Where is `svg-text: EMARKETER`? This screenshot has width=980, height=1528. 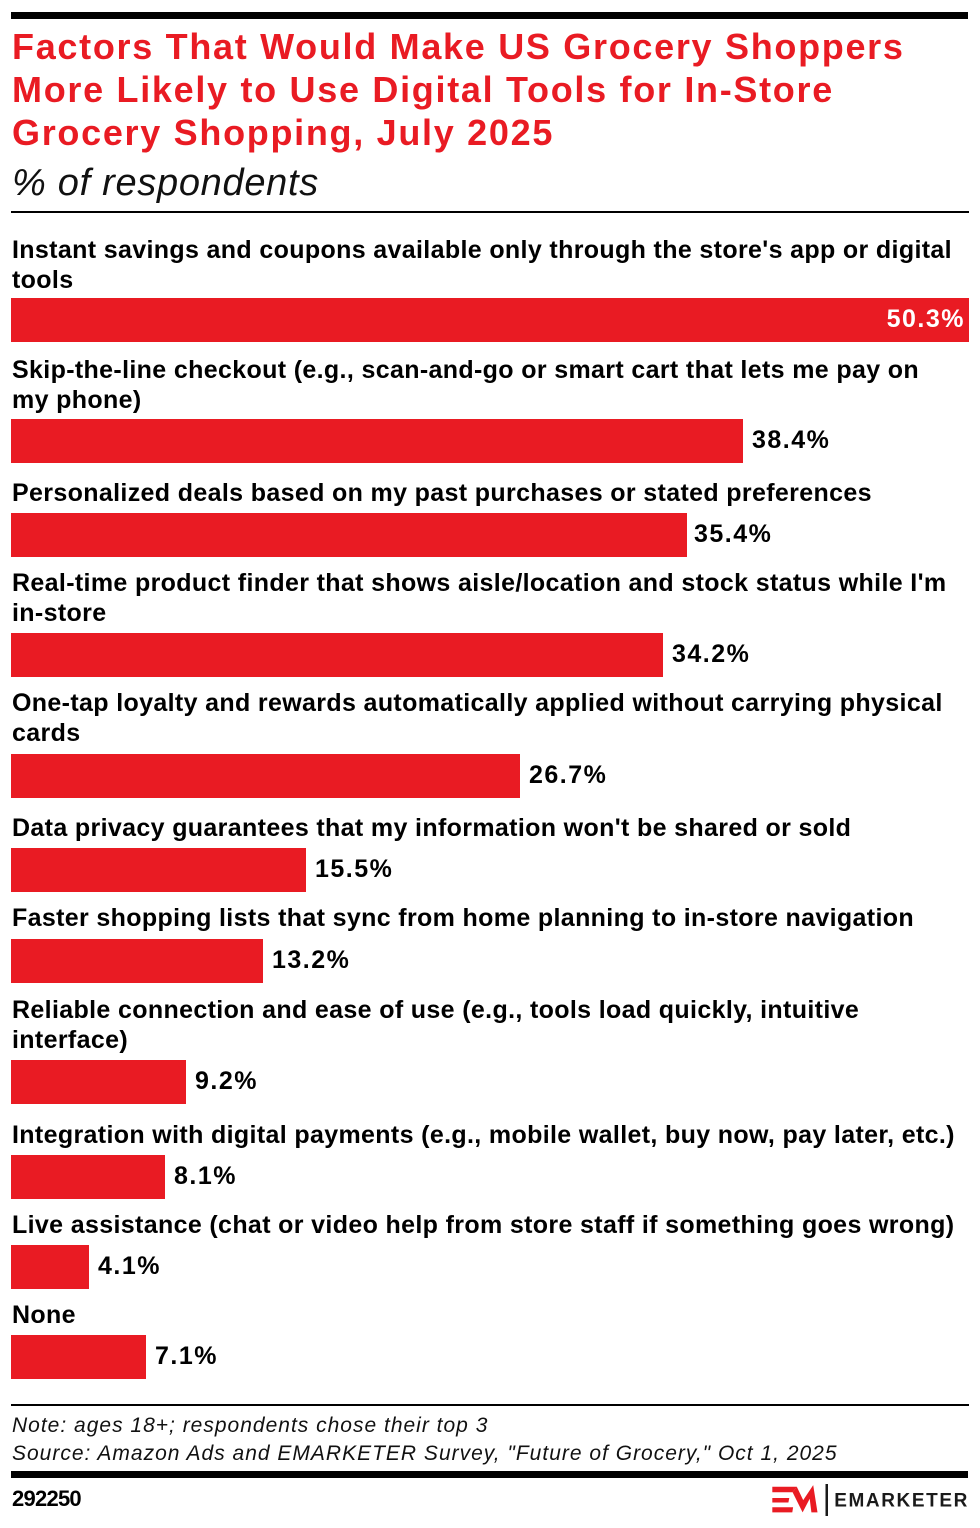 svg-text: EMARKETER is located at coordinates (901, 1501).